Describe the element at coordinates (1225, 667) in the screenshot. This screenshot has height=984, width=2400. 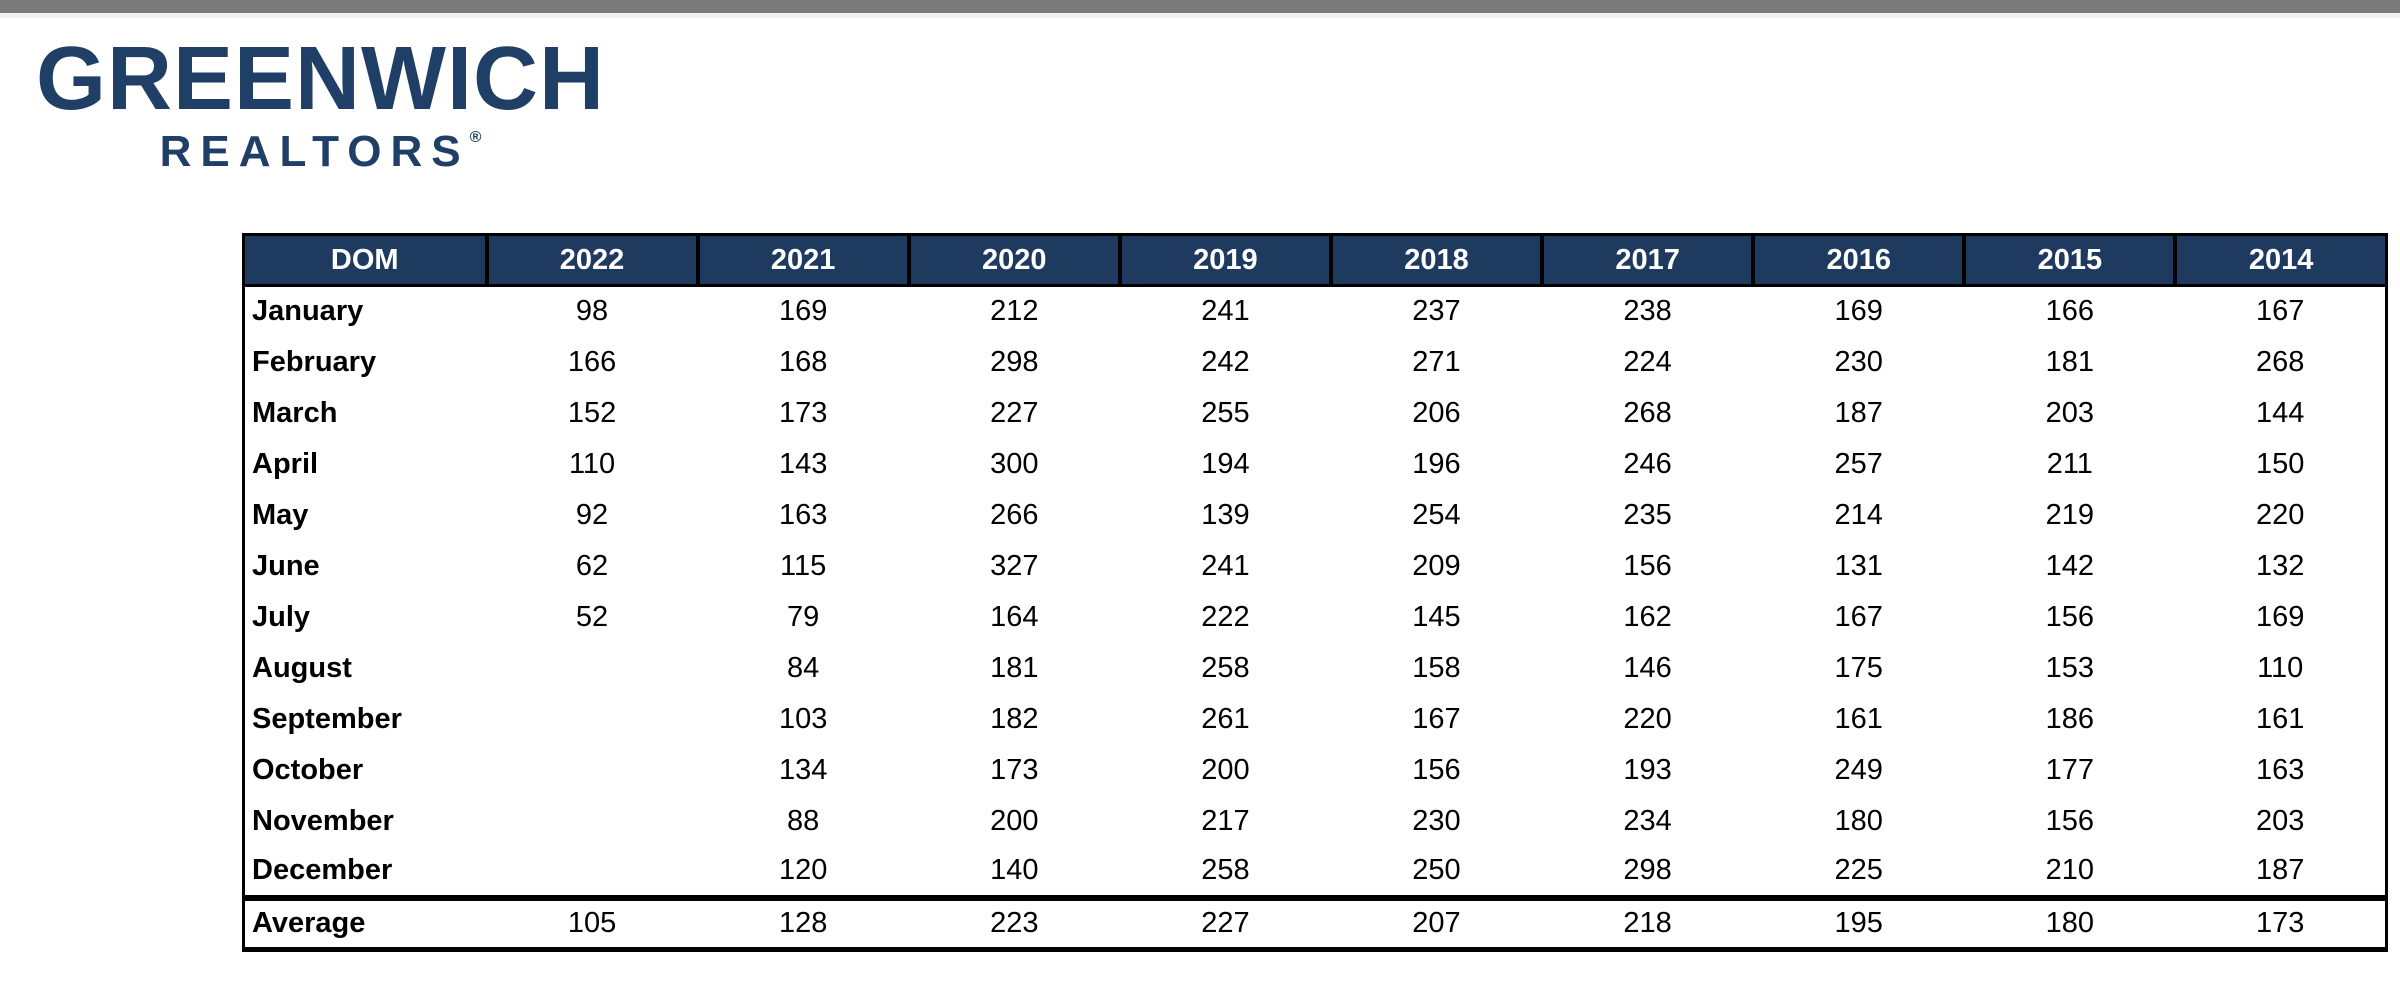
I see `value-cell: 258` at that location.